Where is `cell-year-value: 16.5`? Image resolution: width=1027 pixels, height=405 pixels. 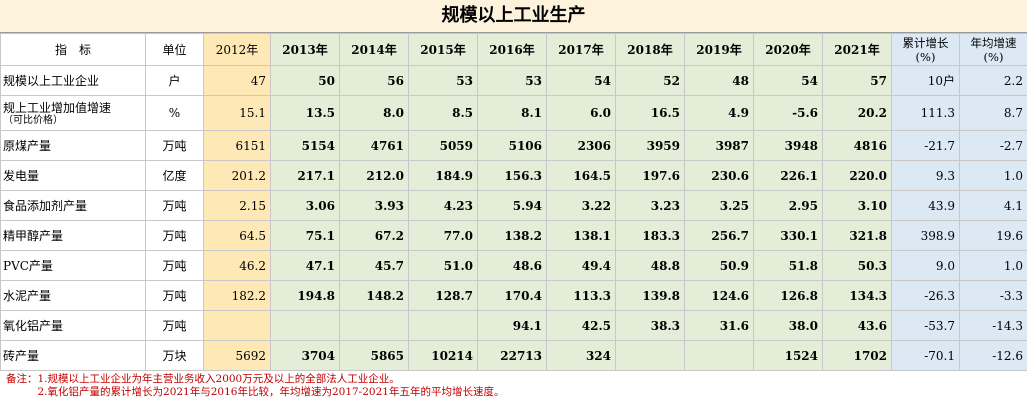 cell-year-value: 16.5 is located at coordinates (650, 113).